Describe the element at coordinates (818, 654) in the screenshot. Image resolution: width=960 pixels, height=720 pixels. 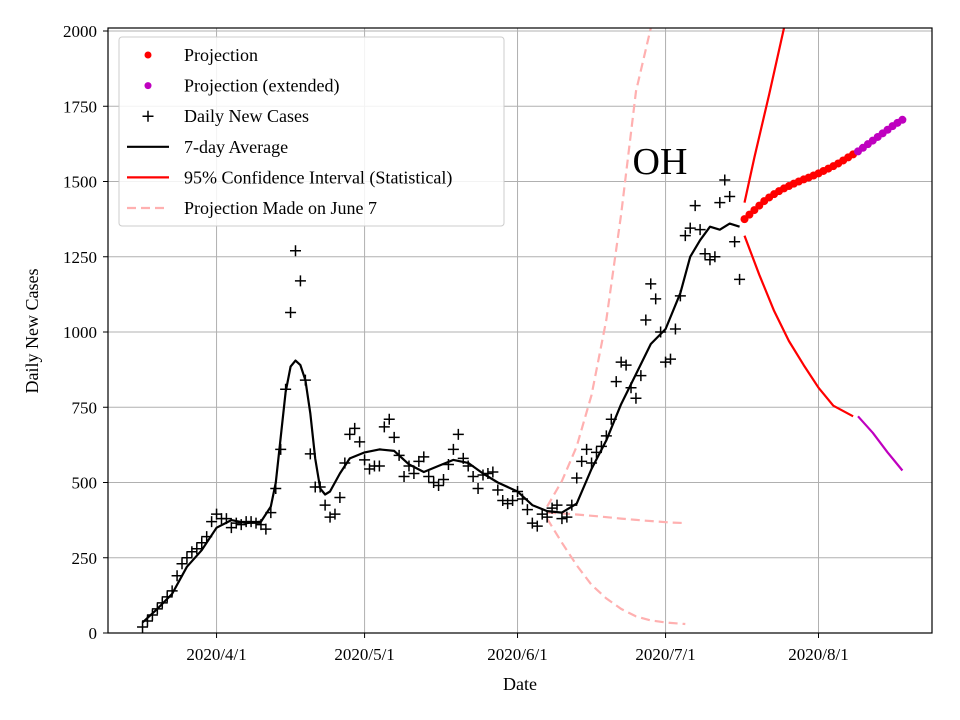
I see `x-tick-label: 2020/8/1` at that location.